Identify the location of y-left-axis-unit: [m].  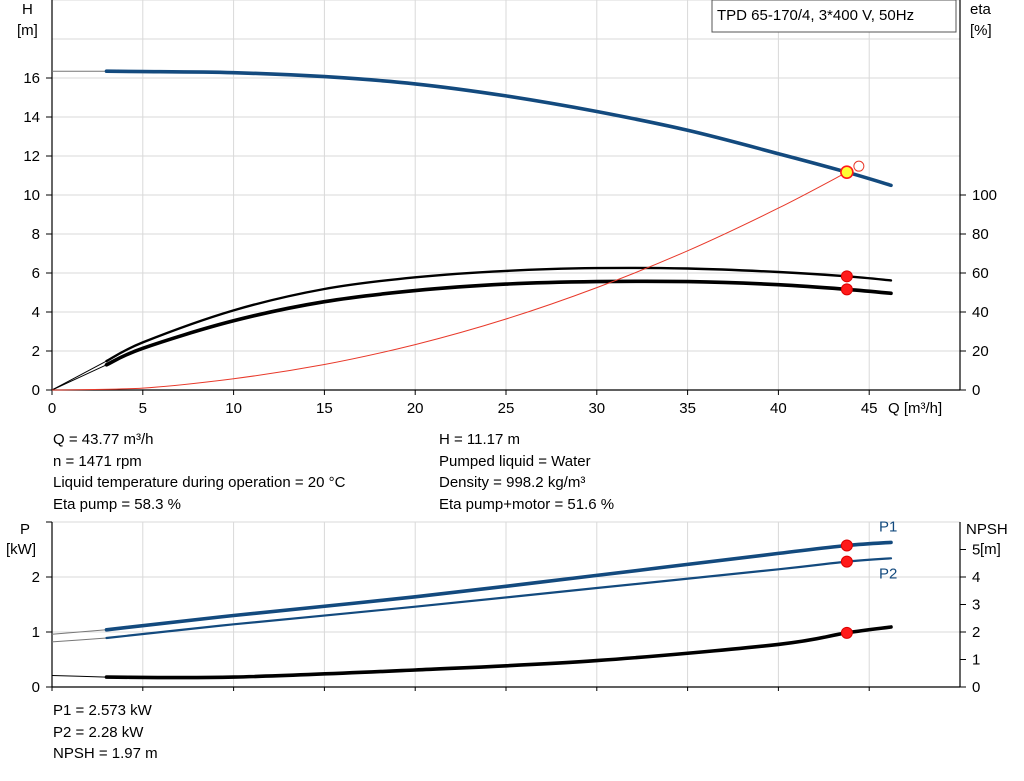
(27, 30).